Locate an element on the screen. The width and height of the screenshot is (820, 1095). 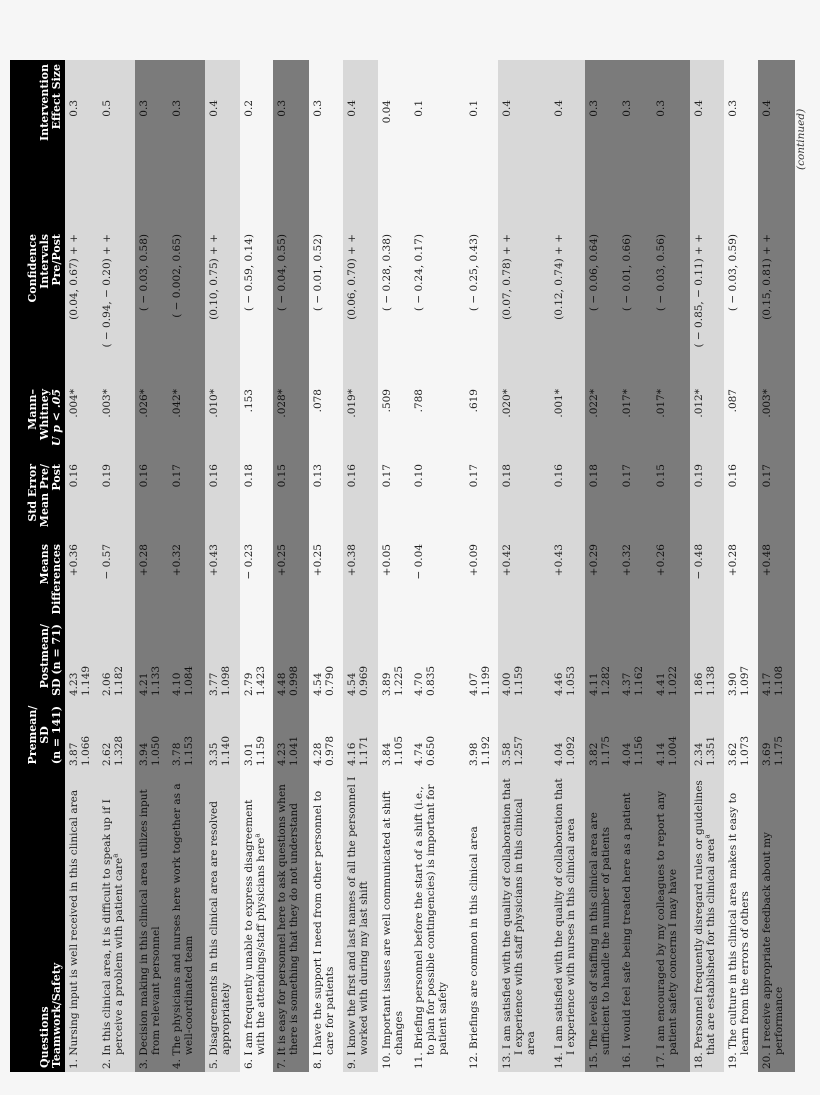
postmean-cell: 4.17 1.108 is located at coordinates (776, 660).